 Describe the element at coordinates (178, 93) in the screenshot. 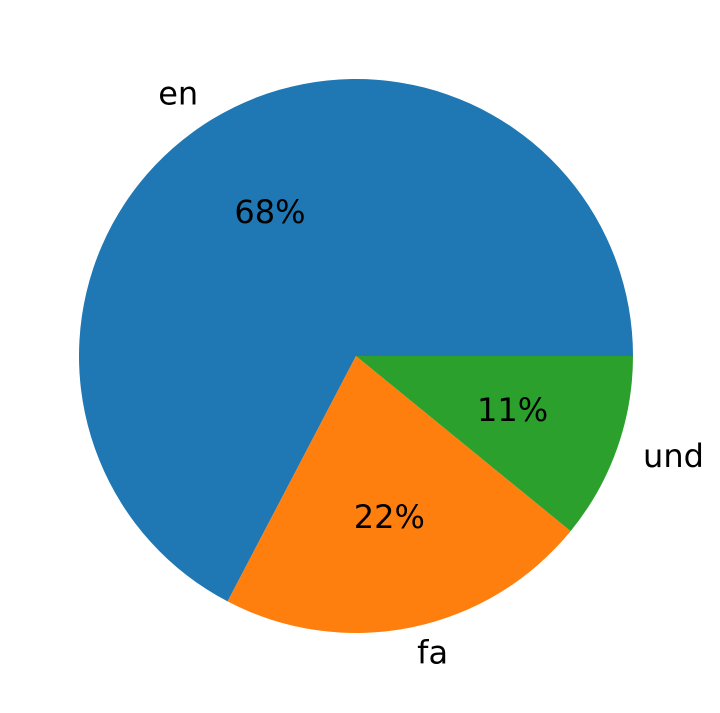

I see `slice-label: en` at that location.